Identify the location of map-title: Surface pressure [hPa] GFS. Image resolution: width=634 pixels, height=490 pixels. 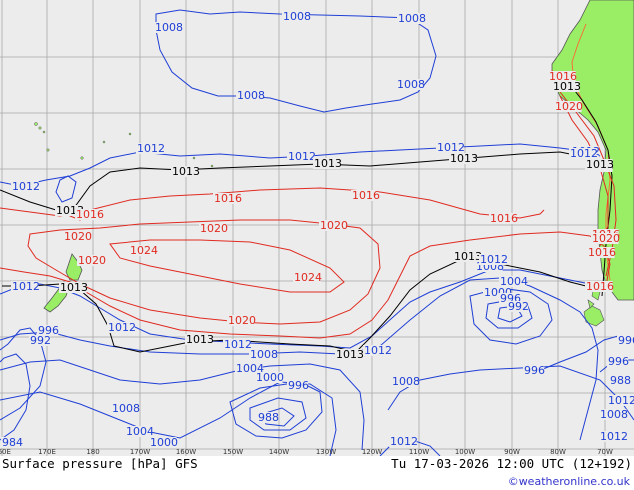
(100, 463).